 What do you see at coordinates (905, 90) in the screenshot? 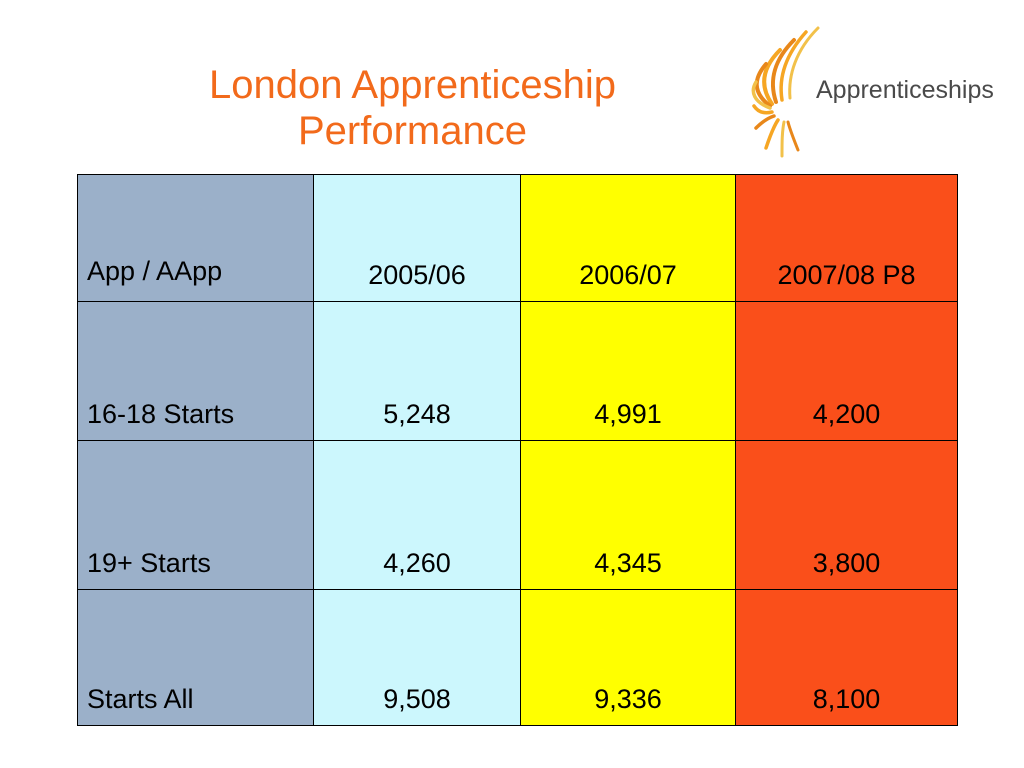
I see `logo-text: Apprenticeships` at bounding box center [905, 90].